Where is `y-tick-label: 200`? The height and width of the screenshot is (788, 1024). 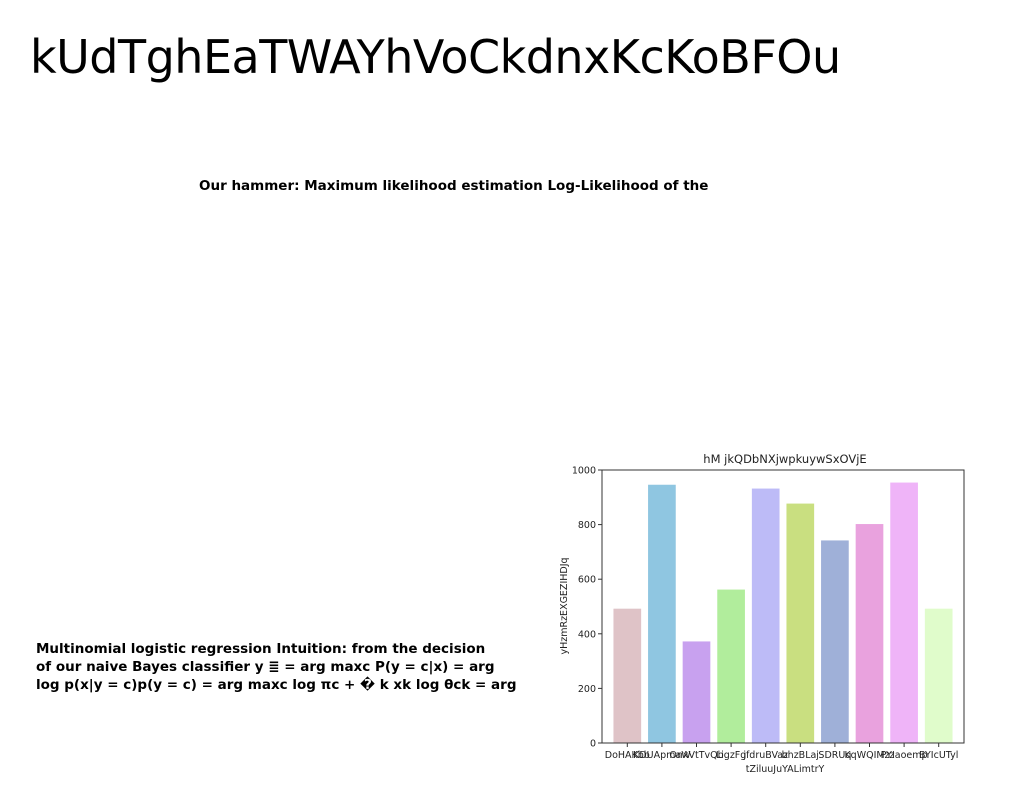
y-tick-label: 200 is located at coordinates (587, 689).